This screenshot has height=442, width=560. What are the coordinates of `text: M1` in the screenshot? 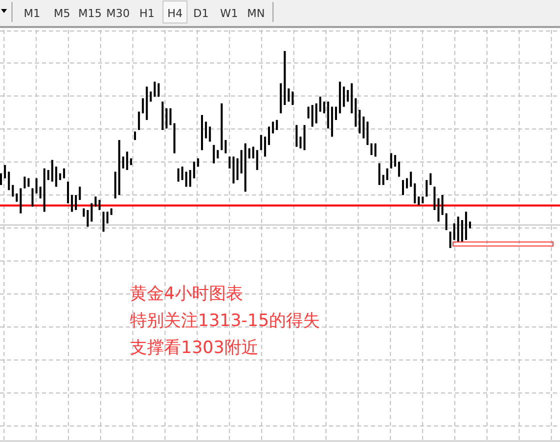 It's located at (32, 13).